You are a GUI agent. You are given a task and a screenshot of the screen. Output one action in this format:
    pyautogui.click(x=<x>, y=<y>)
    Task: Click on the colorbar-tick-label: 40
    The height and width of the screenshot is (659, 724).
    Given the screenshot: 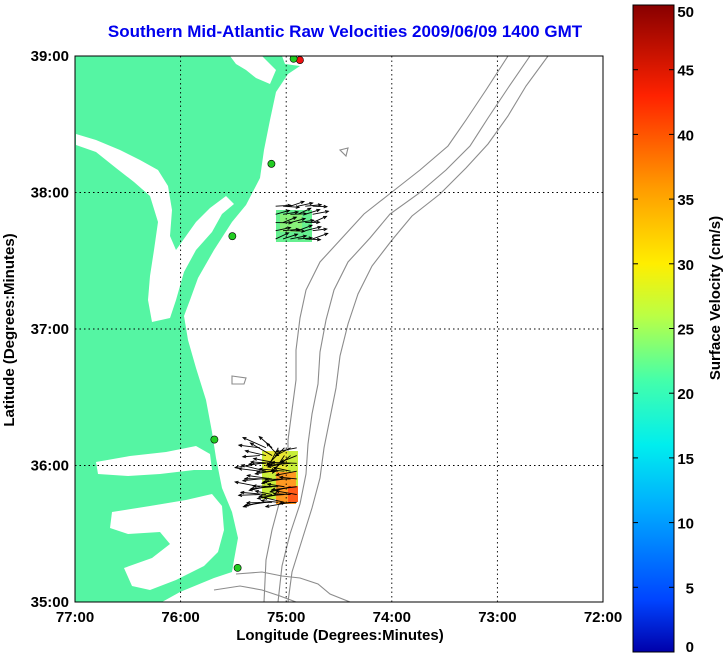 What is the action you would take?
    pyautogui.click(x=685, y=135)
    